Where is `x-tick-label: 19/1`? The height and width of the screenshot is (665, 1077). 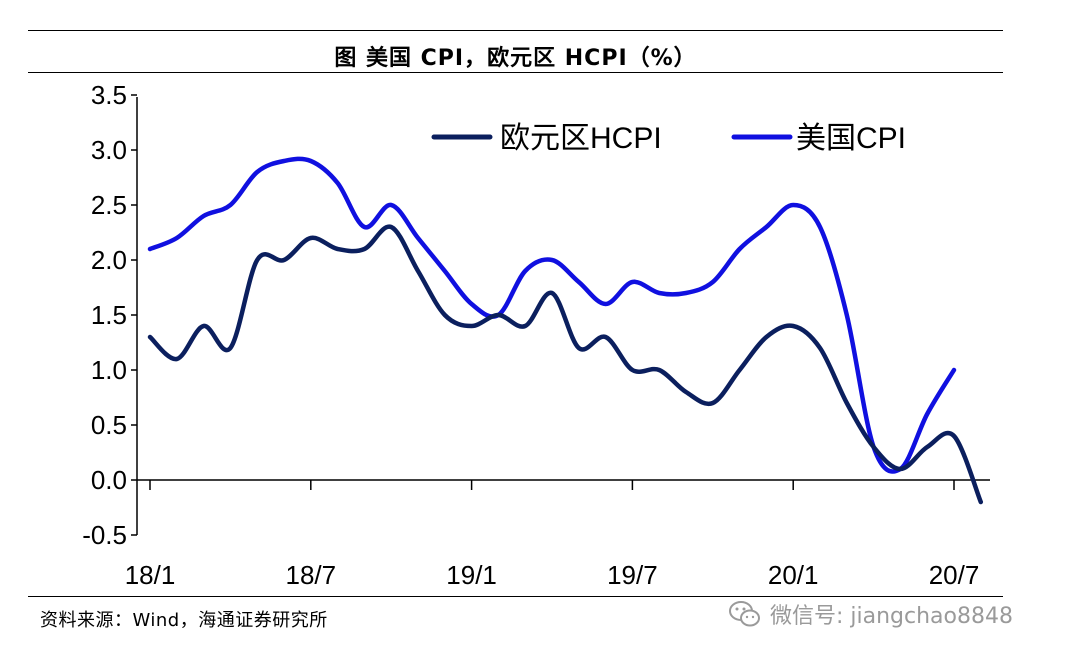 x-tick-label: 19/1 is located at coordinates (471, 575).